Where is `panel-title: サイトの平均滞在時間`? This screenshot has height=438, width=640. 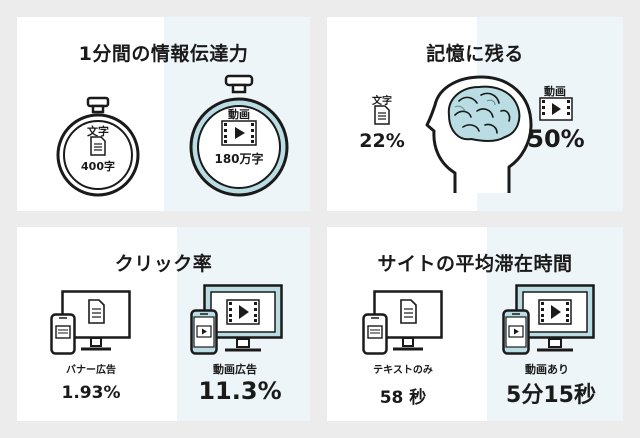
panel-title: サイトの平均滞在時間 is located at coordinates (475, 264).